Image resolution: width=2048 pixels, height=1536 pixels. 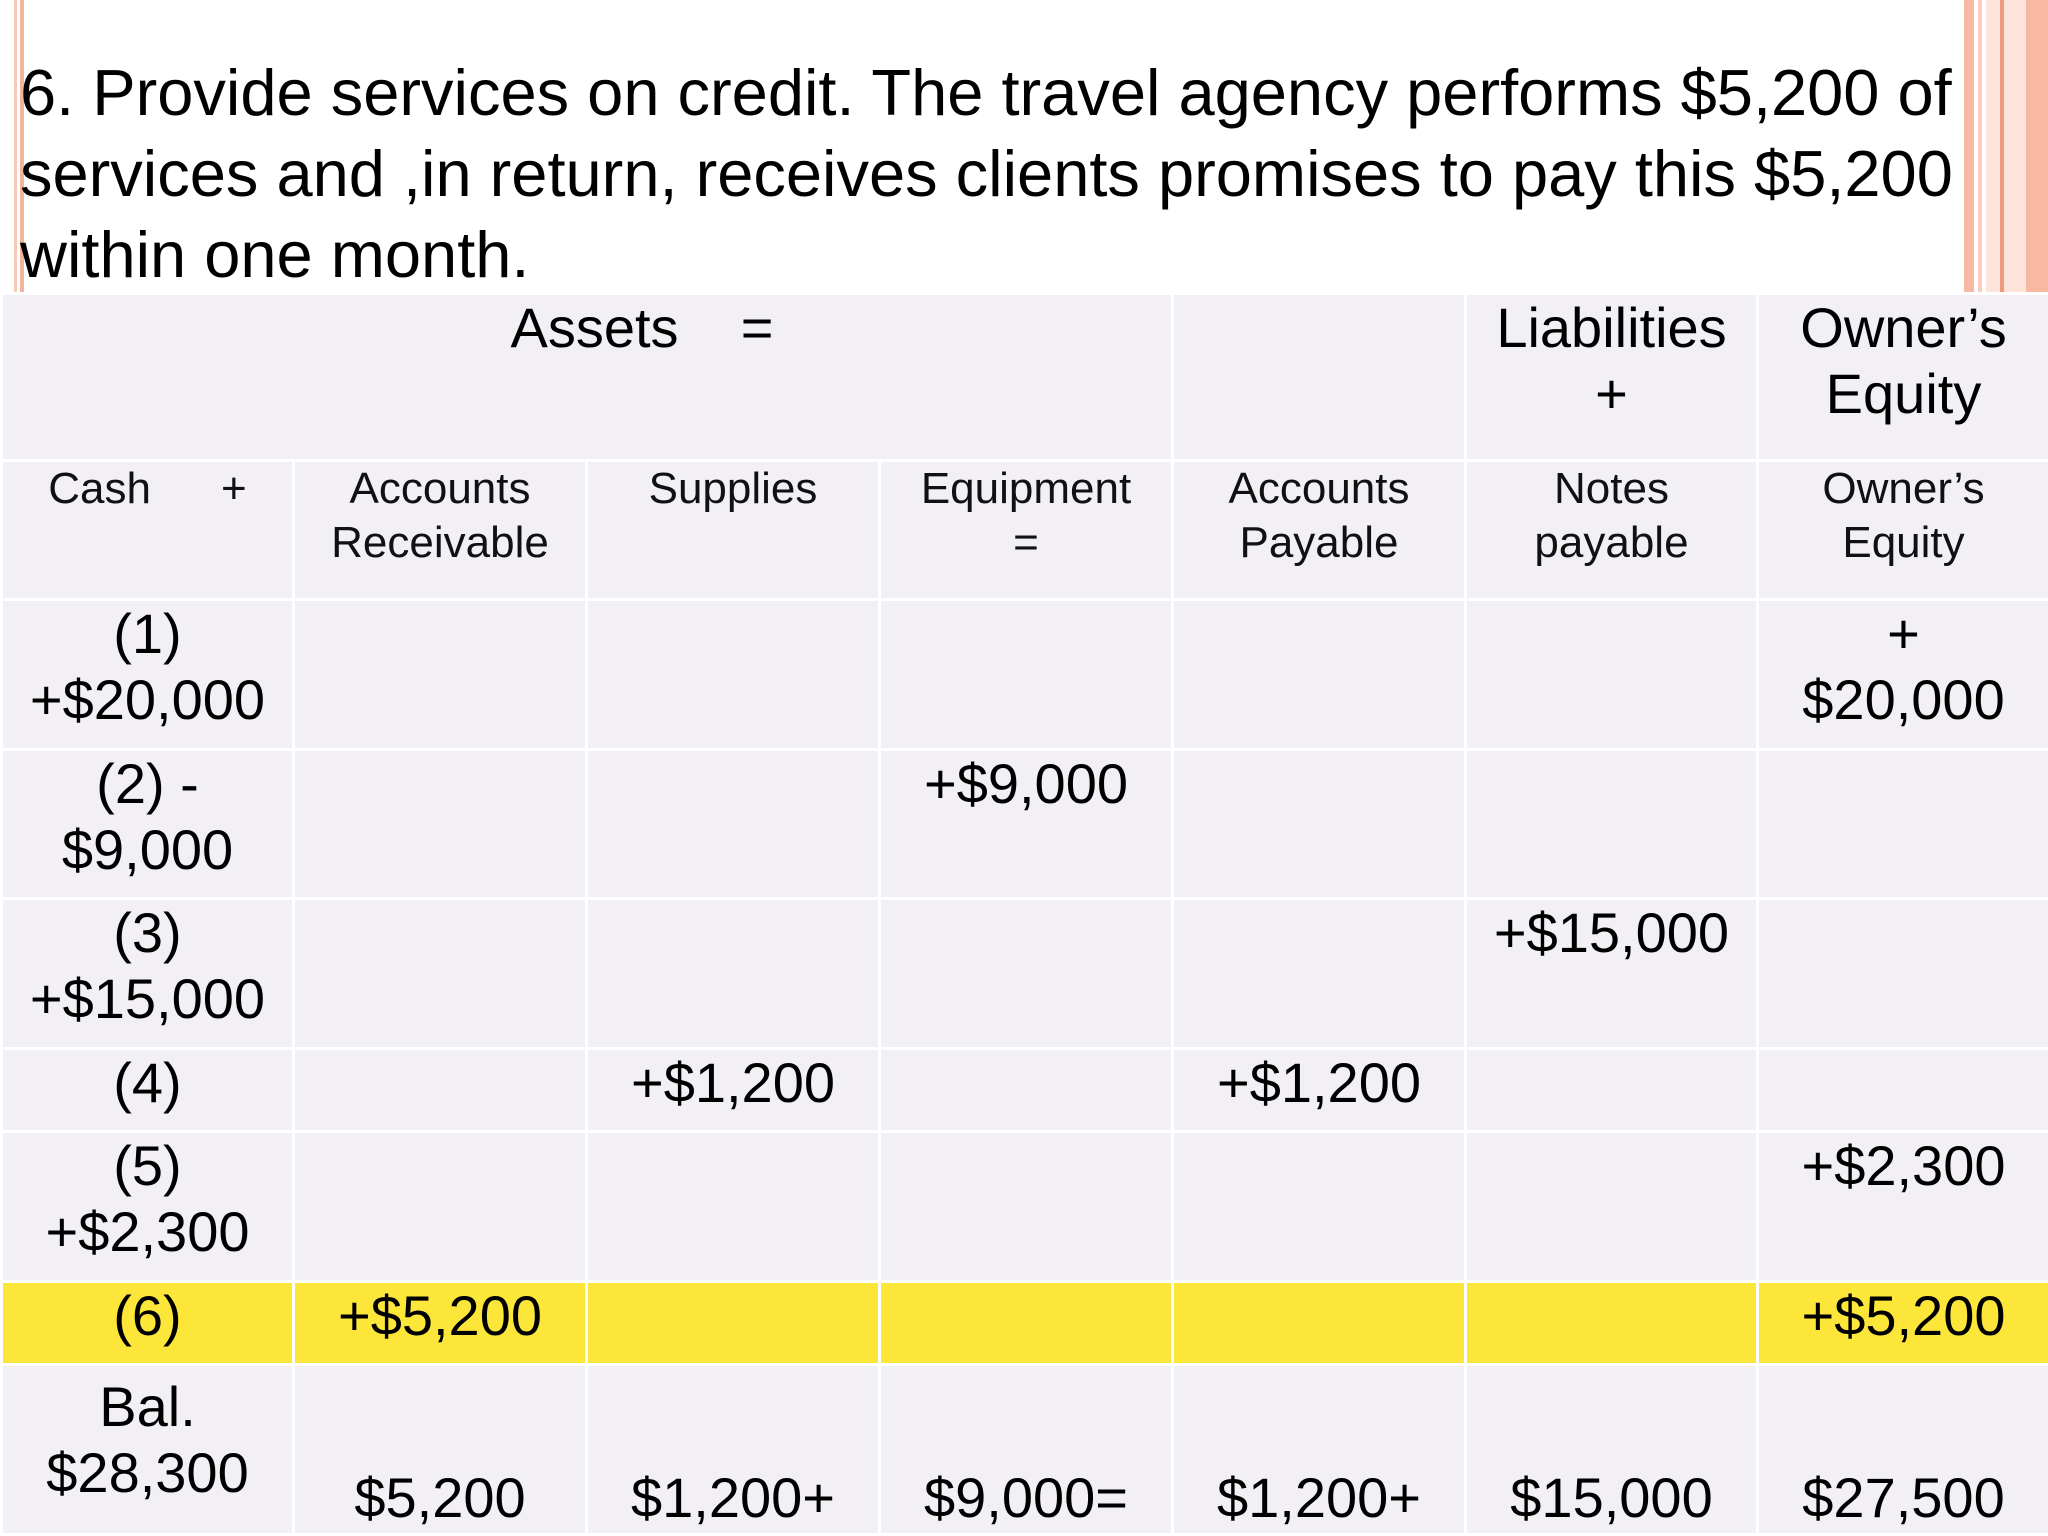 What do you see at coordinates (733, 530) in the screenshot?
I see `col-supplies: Supplies` at bounding box center [733, 530].